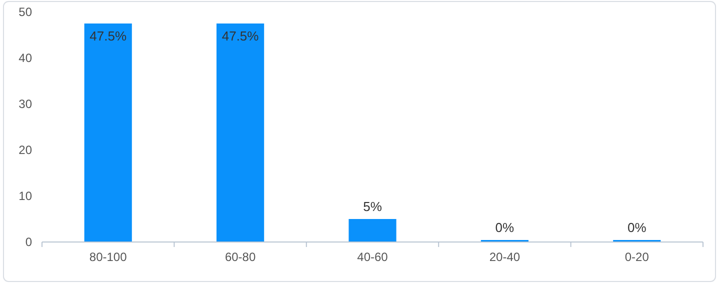 The height and width of the screenshot is (284, 719). Describe the element at coordinates (240, 257) in the screenshot. I see `x-tick-label: 60-80` at that location.